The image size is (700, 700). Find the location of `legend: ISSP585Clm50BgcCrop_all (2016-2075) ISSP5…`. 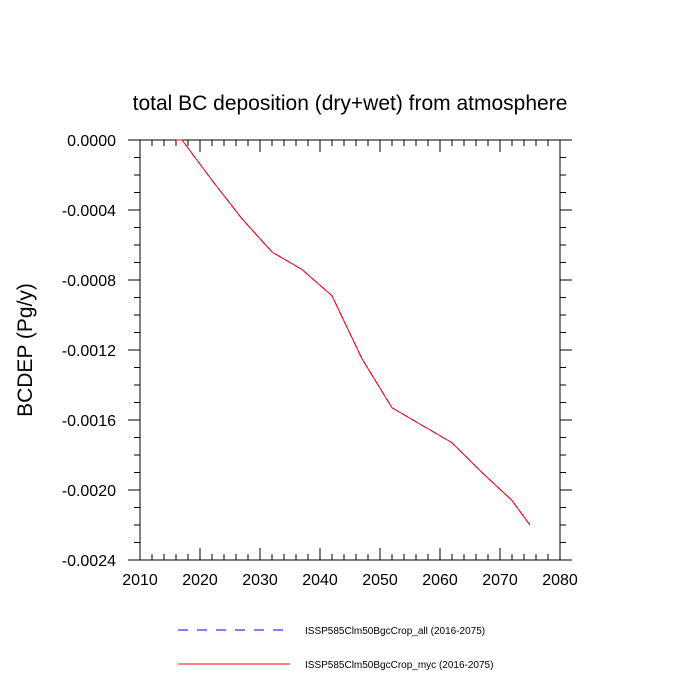

legend: ISSP585Clm50BgcCrop_all (2016-2075) ISSP5… is located at coordinates (335, 648).